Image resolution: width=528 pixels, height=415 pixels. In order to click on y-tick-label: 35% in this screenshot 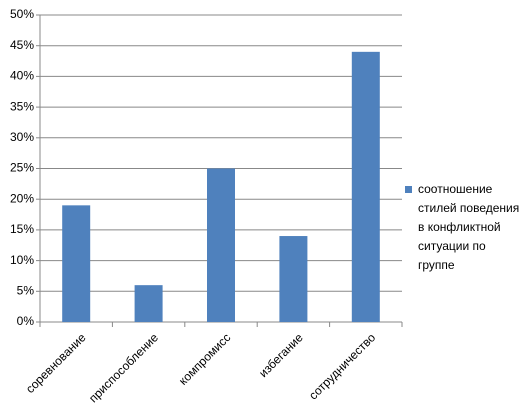, I will do `click(22, 106)`.